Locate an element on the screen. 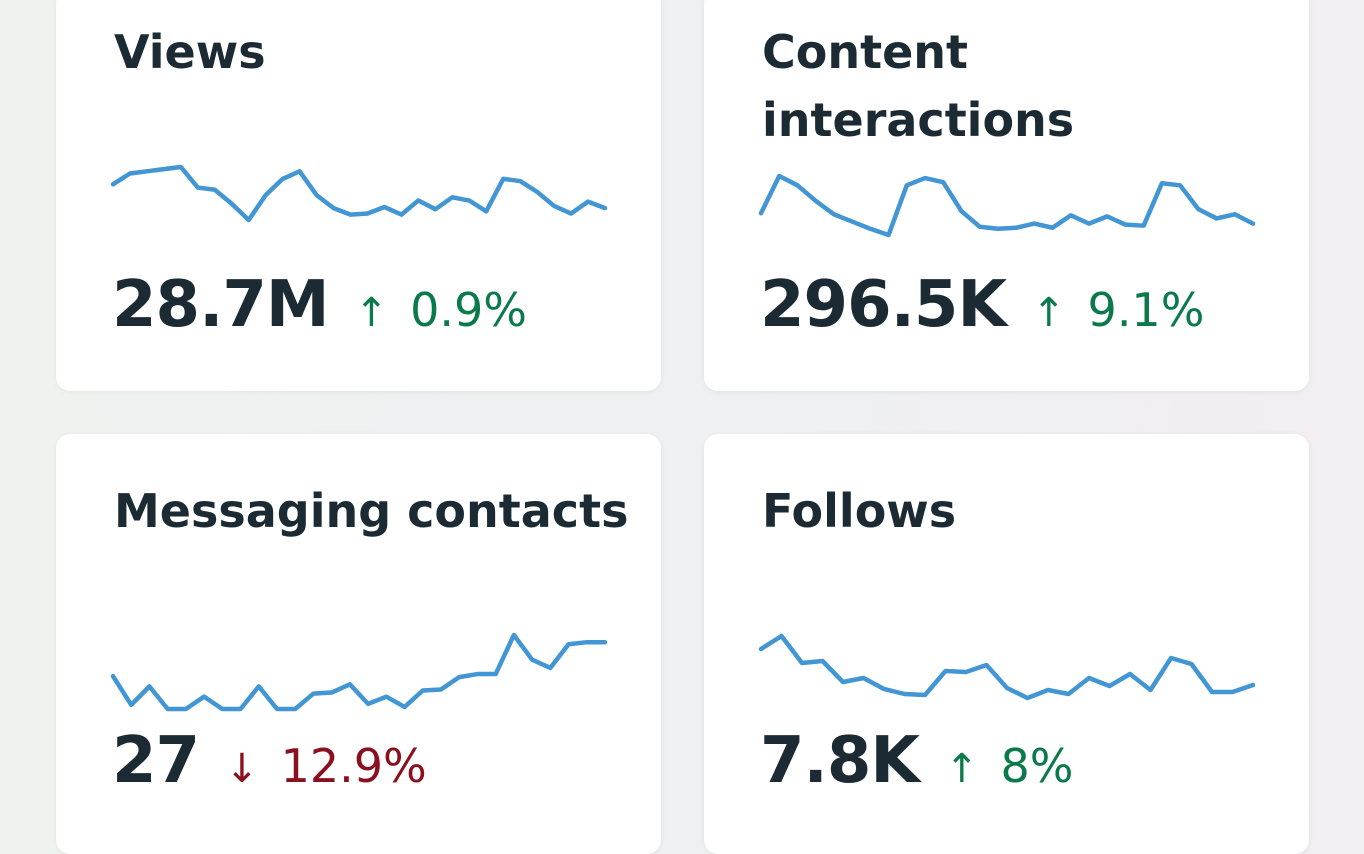  follows-sparkline is located at coordinates (1007, 667).